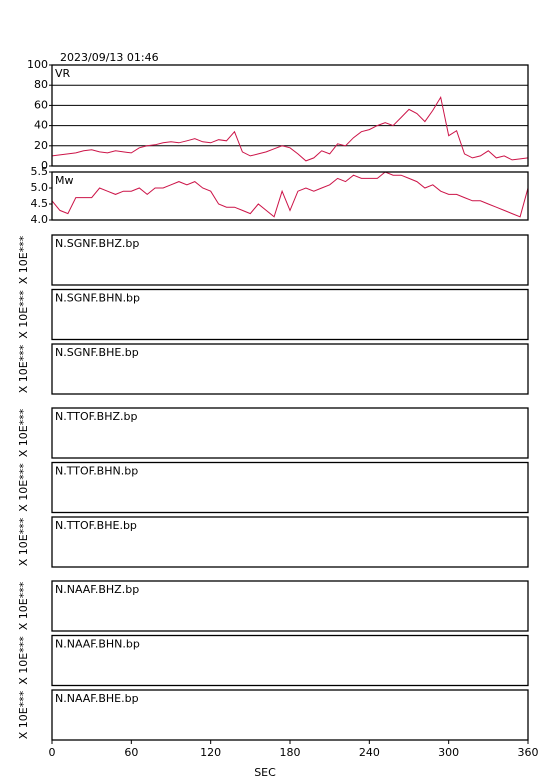  I want to click on waveform-label: N.NAAF.BHE.bp, so click(97, 698).